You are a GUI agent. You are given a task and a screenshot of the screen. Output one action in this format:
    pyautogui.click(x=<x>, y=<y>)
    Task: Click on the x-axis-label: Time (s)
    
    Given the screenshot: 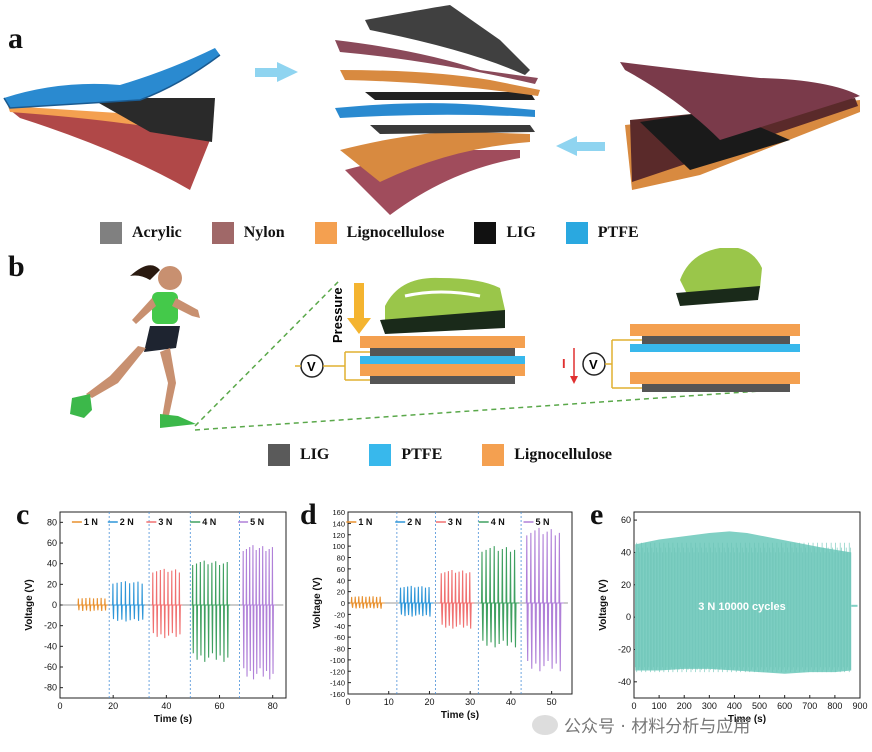 What is the action you would take?
    pyautogui.click(x=747, y=719)
    